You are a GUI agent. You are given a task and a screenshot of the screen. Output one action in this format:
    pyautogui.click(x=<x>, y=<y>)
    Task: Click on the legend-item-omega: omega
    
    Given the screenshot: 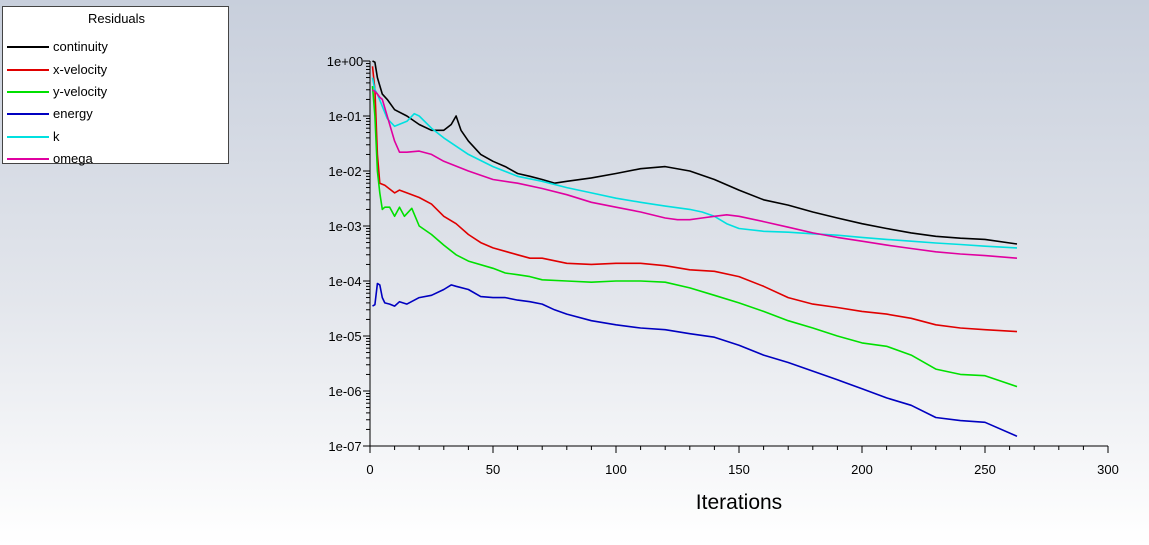 What is the action you would take?
    pyautogui.click(x=115, y=159)
    